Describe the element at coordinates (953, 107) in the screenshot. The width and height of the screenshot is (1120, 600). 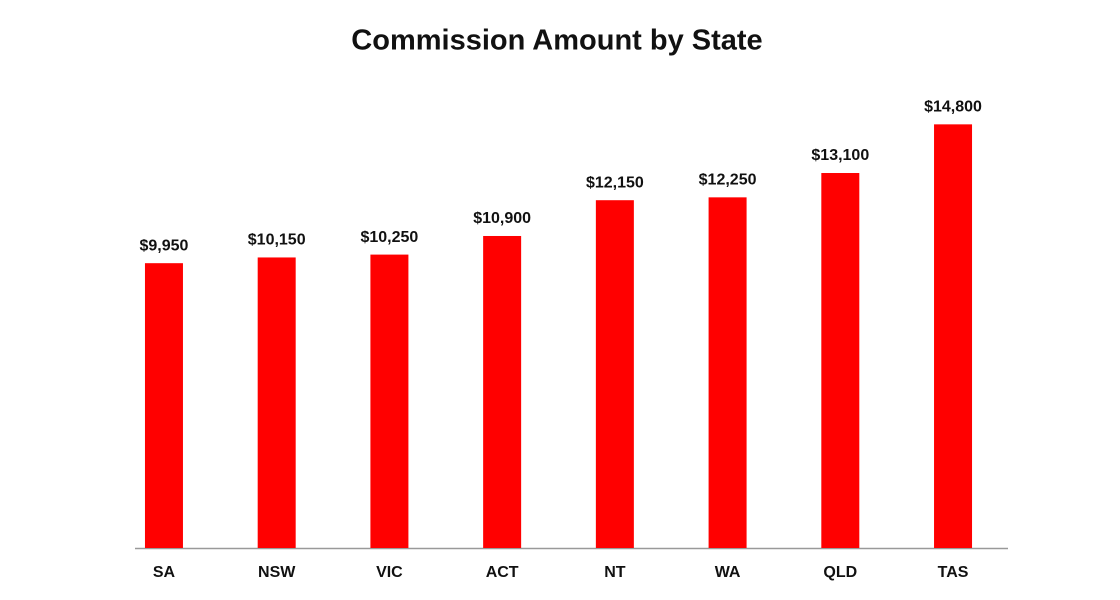
I see `value-label: $14,800` at that location.